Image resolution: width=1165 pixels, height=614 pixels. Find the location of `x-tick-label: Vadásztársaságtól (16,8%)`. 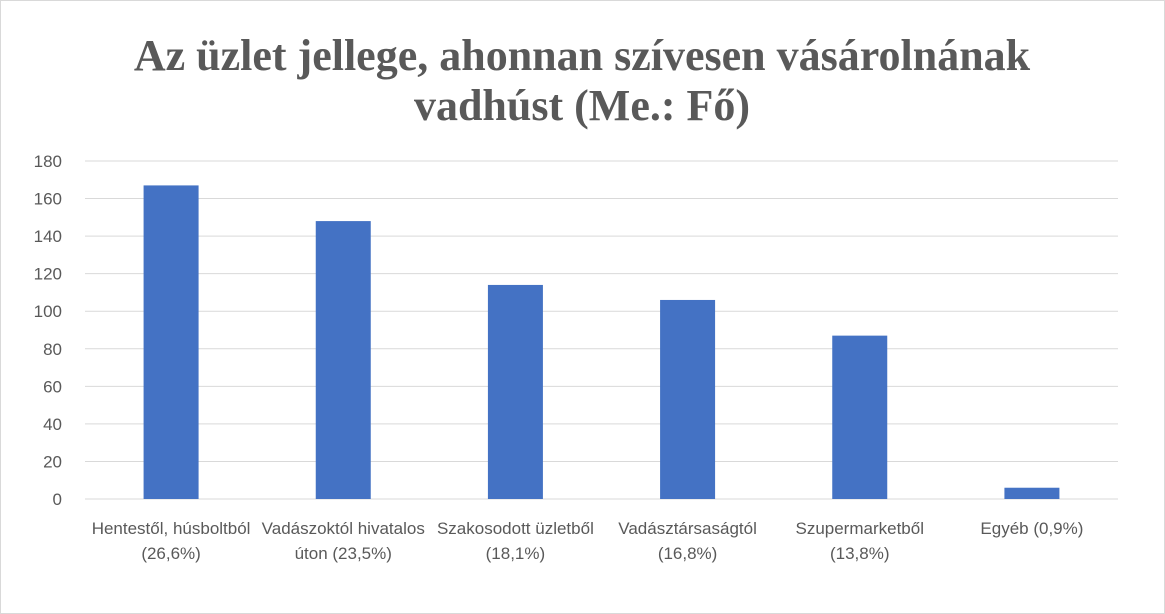

x-tick-label: Vadásztársaságtól (16,8%) is located at coordinates (687, 541).